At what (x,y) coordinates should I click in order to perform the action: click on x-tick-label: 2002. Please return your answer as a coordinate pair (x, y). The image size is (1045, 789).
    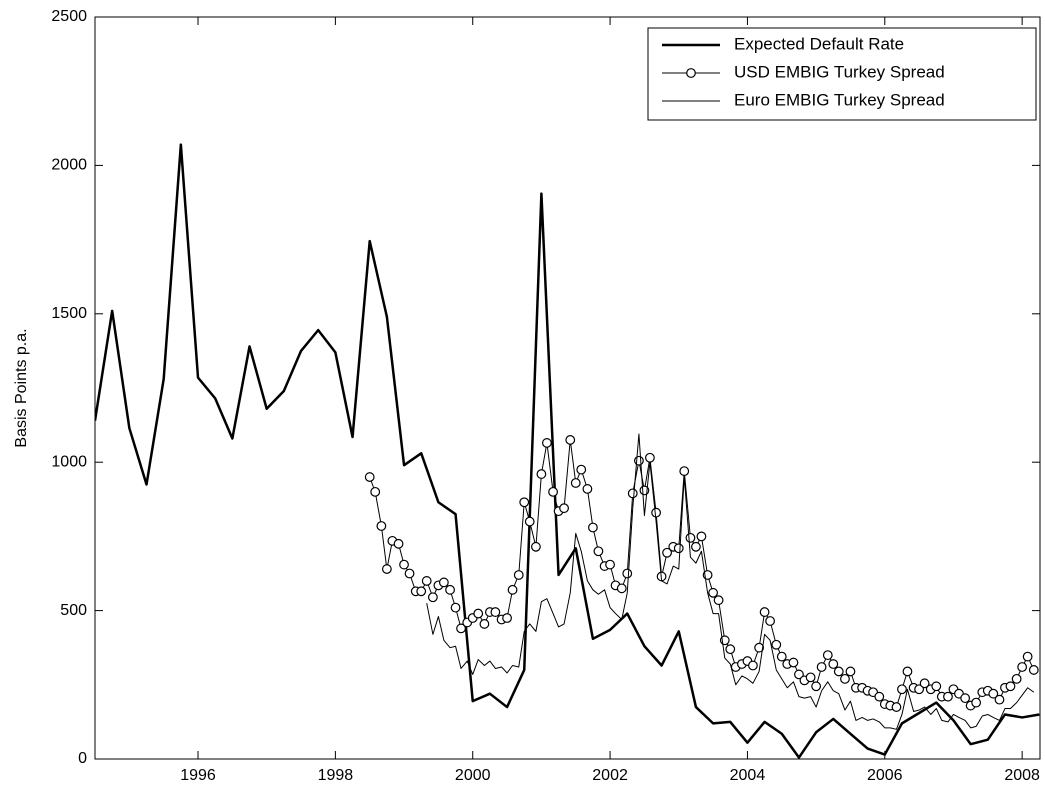
    Looking at the image, I should click on (610, 775).